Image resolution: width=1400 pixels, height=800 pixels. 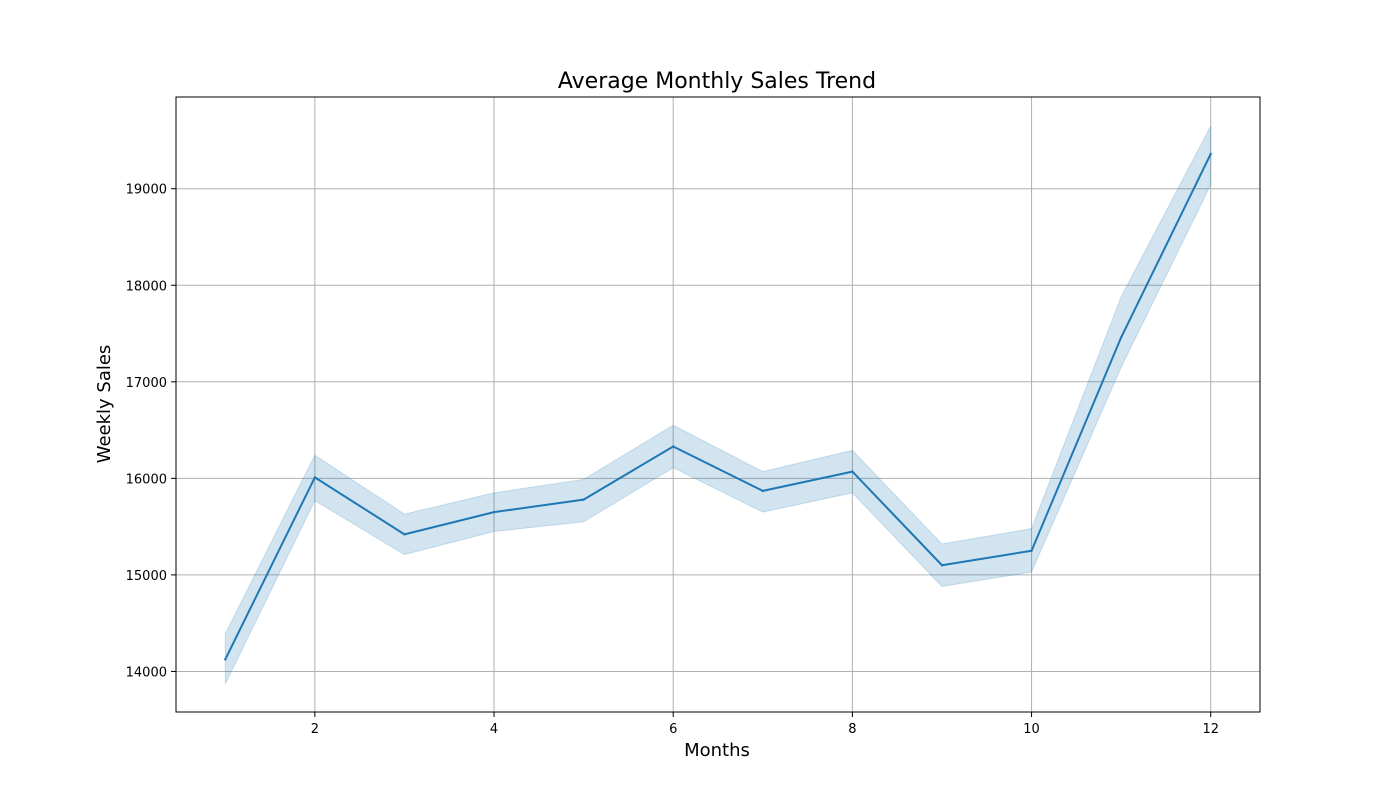 What do you see at coordinates (765, 724) in the screenshot?
I see `x-axis-ticks: 2 4 6 8 10 12` at bounding box center [765, 724].